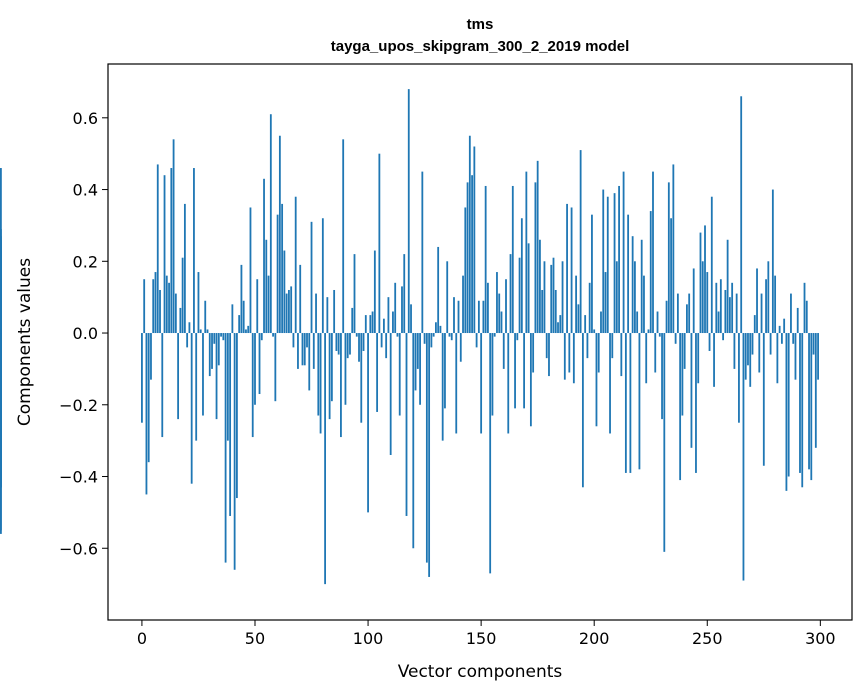 Image resolution: width=867 pixels, height=696 pixels. Describe the element at coordinates (368, 638) in the screenshot. I see `x-tick-label: 100` at that location.